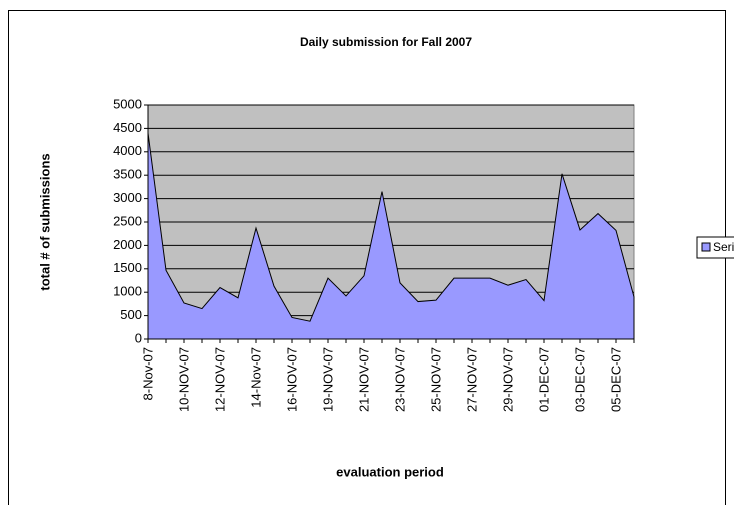 The image size is (734, 505). I want to click on y-tick-label: 5000, so click(127, 103).